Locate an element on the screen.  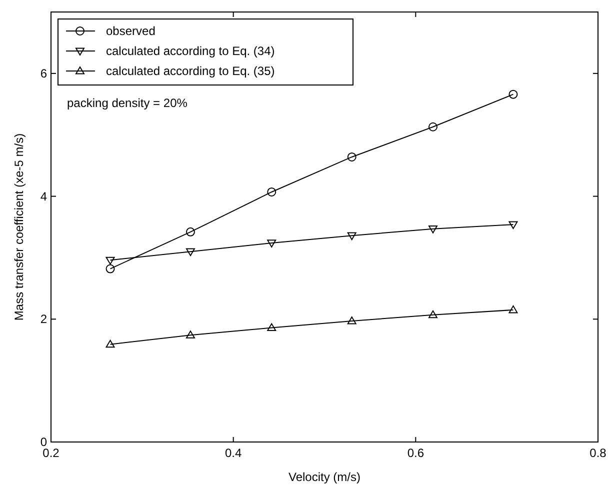
y-tick-label: 6 is located at coordinates (44, 73).